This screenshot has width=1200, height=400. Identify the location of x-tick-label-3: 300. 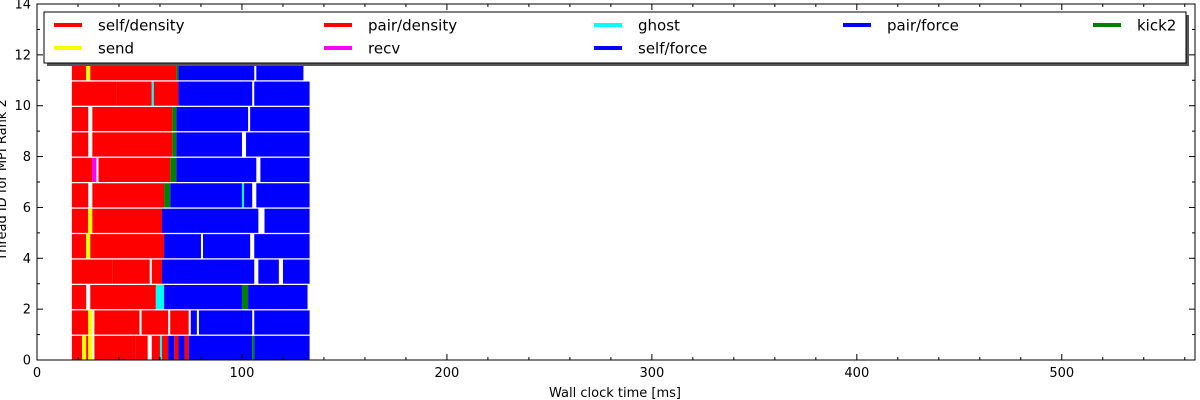
(651, 373).